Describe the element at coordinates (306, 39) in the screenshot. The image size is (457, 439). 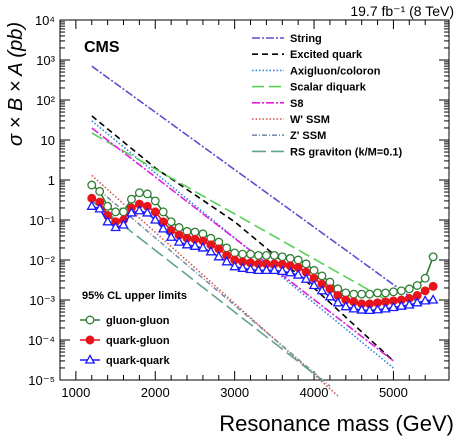
I see `legend-entry: String` at that location.